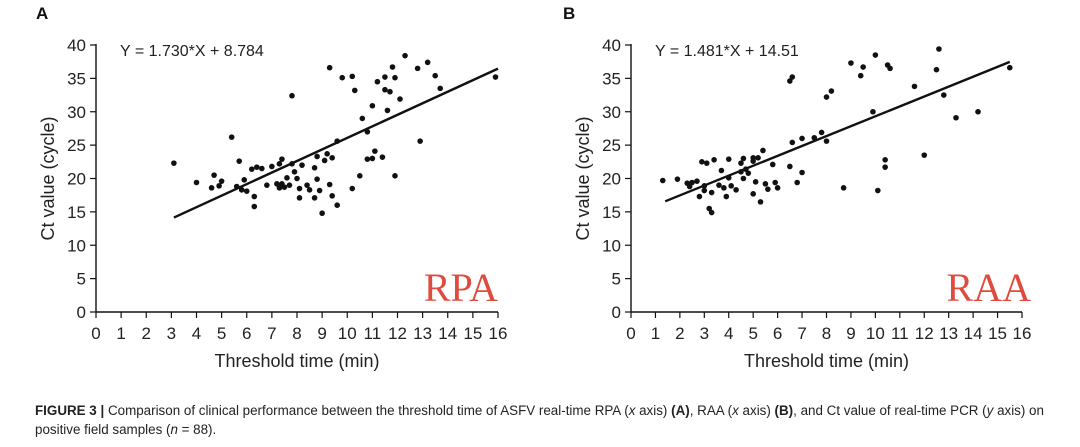 The image size is (1080, 447). What do you see at coordinates (197, 429) in the screenshot?
I see `caption-text: = 88).` at bounding box center [197, 429].